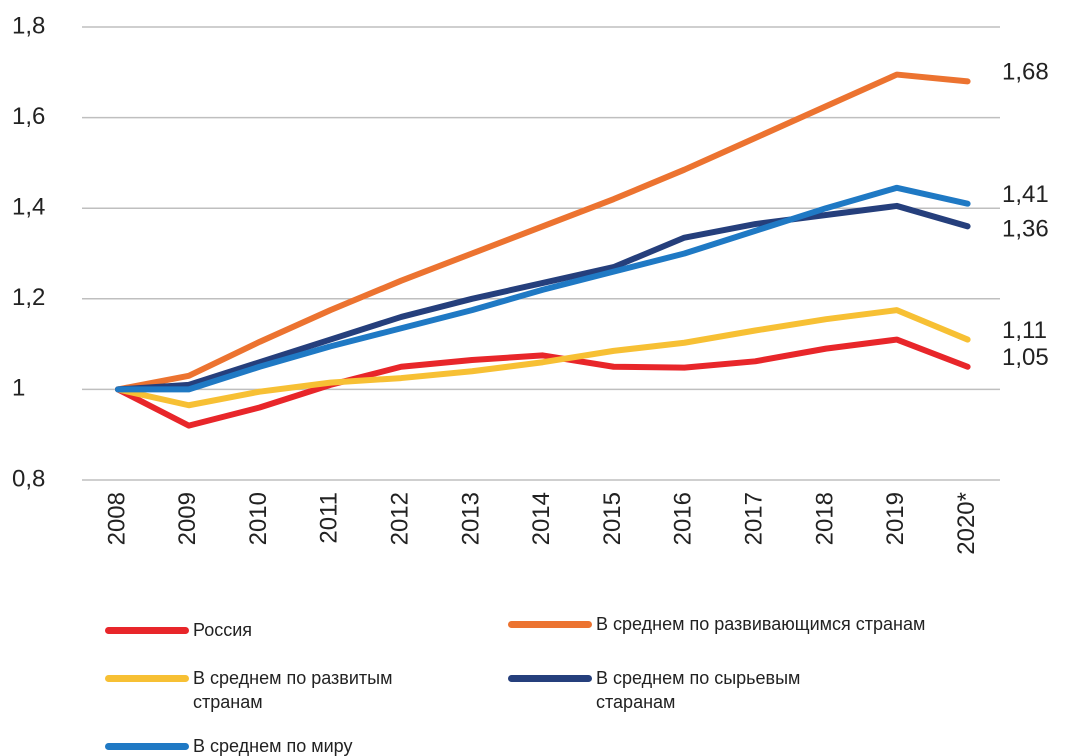  What do you see at coordinates (1025, 229) in the screenshot?
I see `data-label: 1,36` at bounding box center [1025, 229].